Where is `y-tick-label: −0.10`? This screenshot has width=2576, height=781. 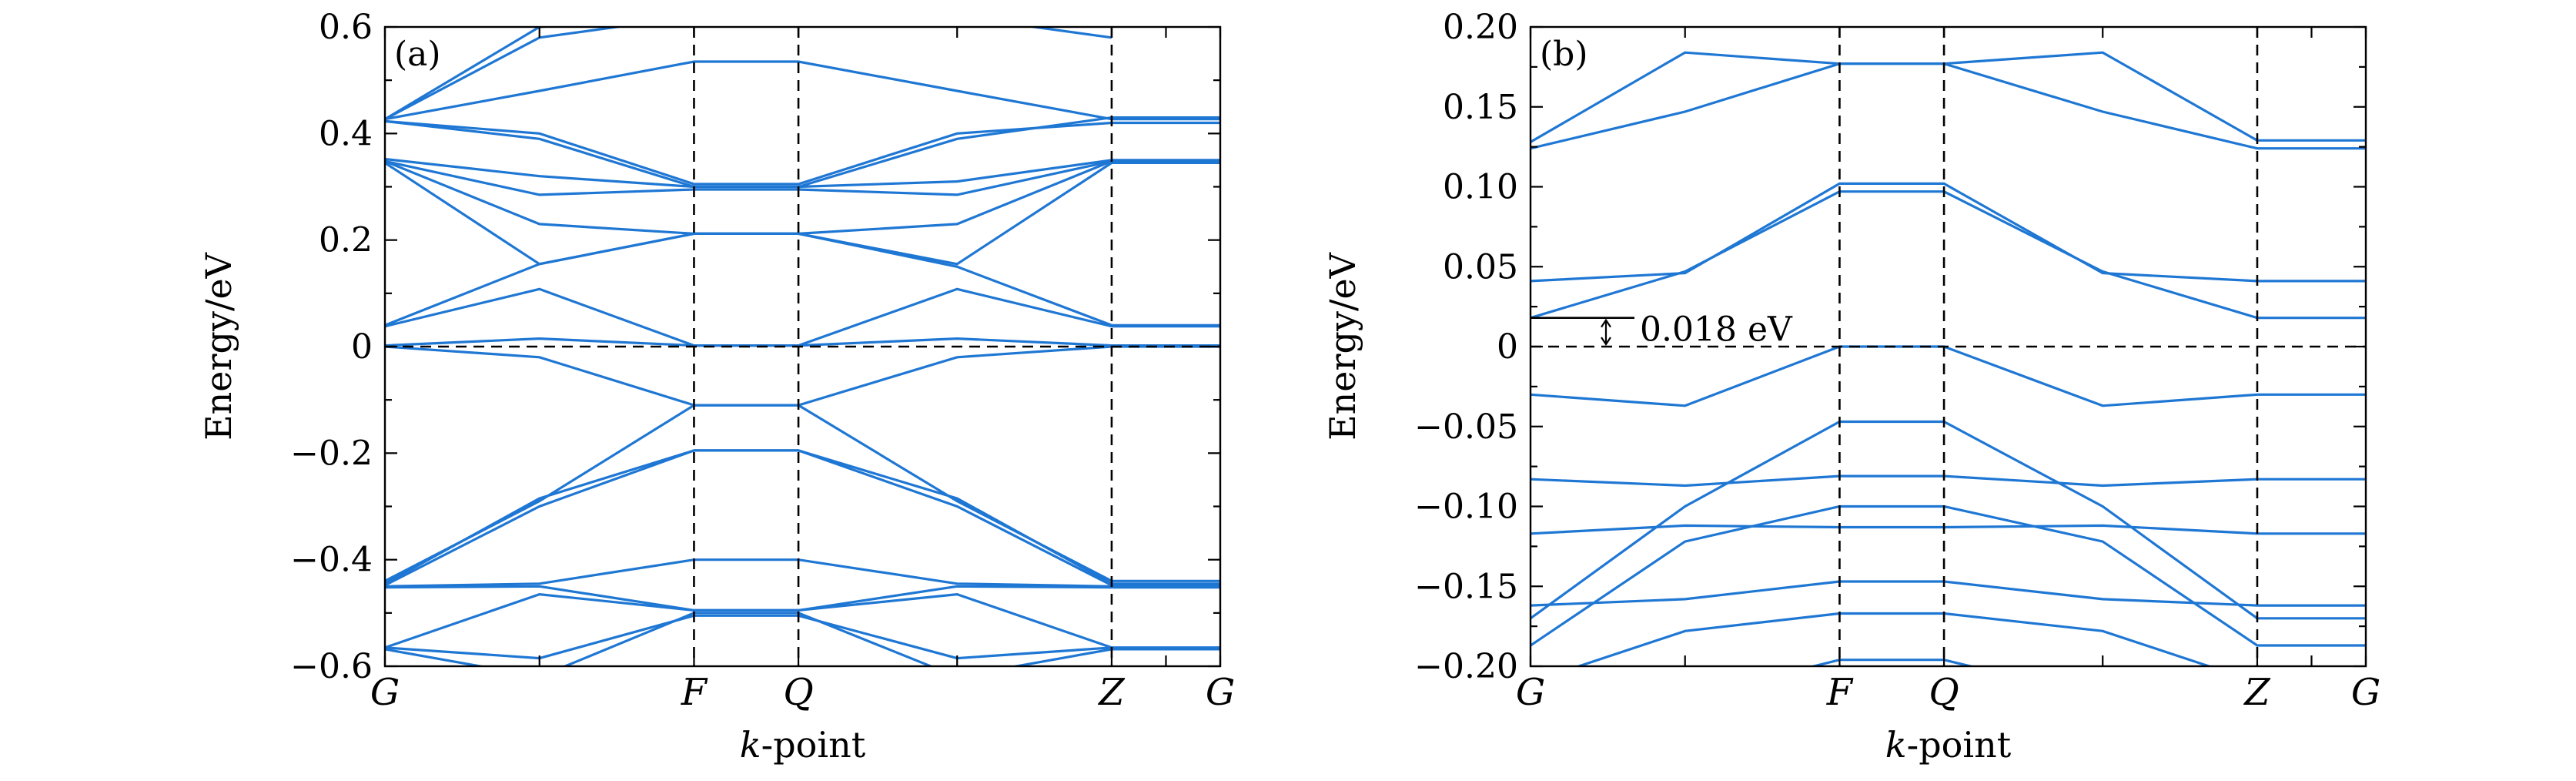
y-tick-label: −0.10 is located at coordinates (1466, 508).